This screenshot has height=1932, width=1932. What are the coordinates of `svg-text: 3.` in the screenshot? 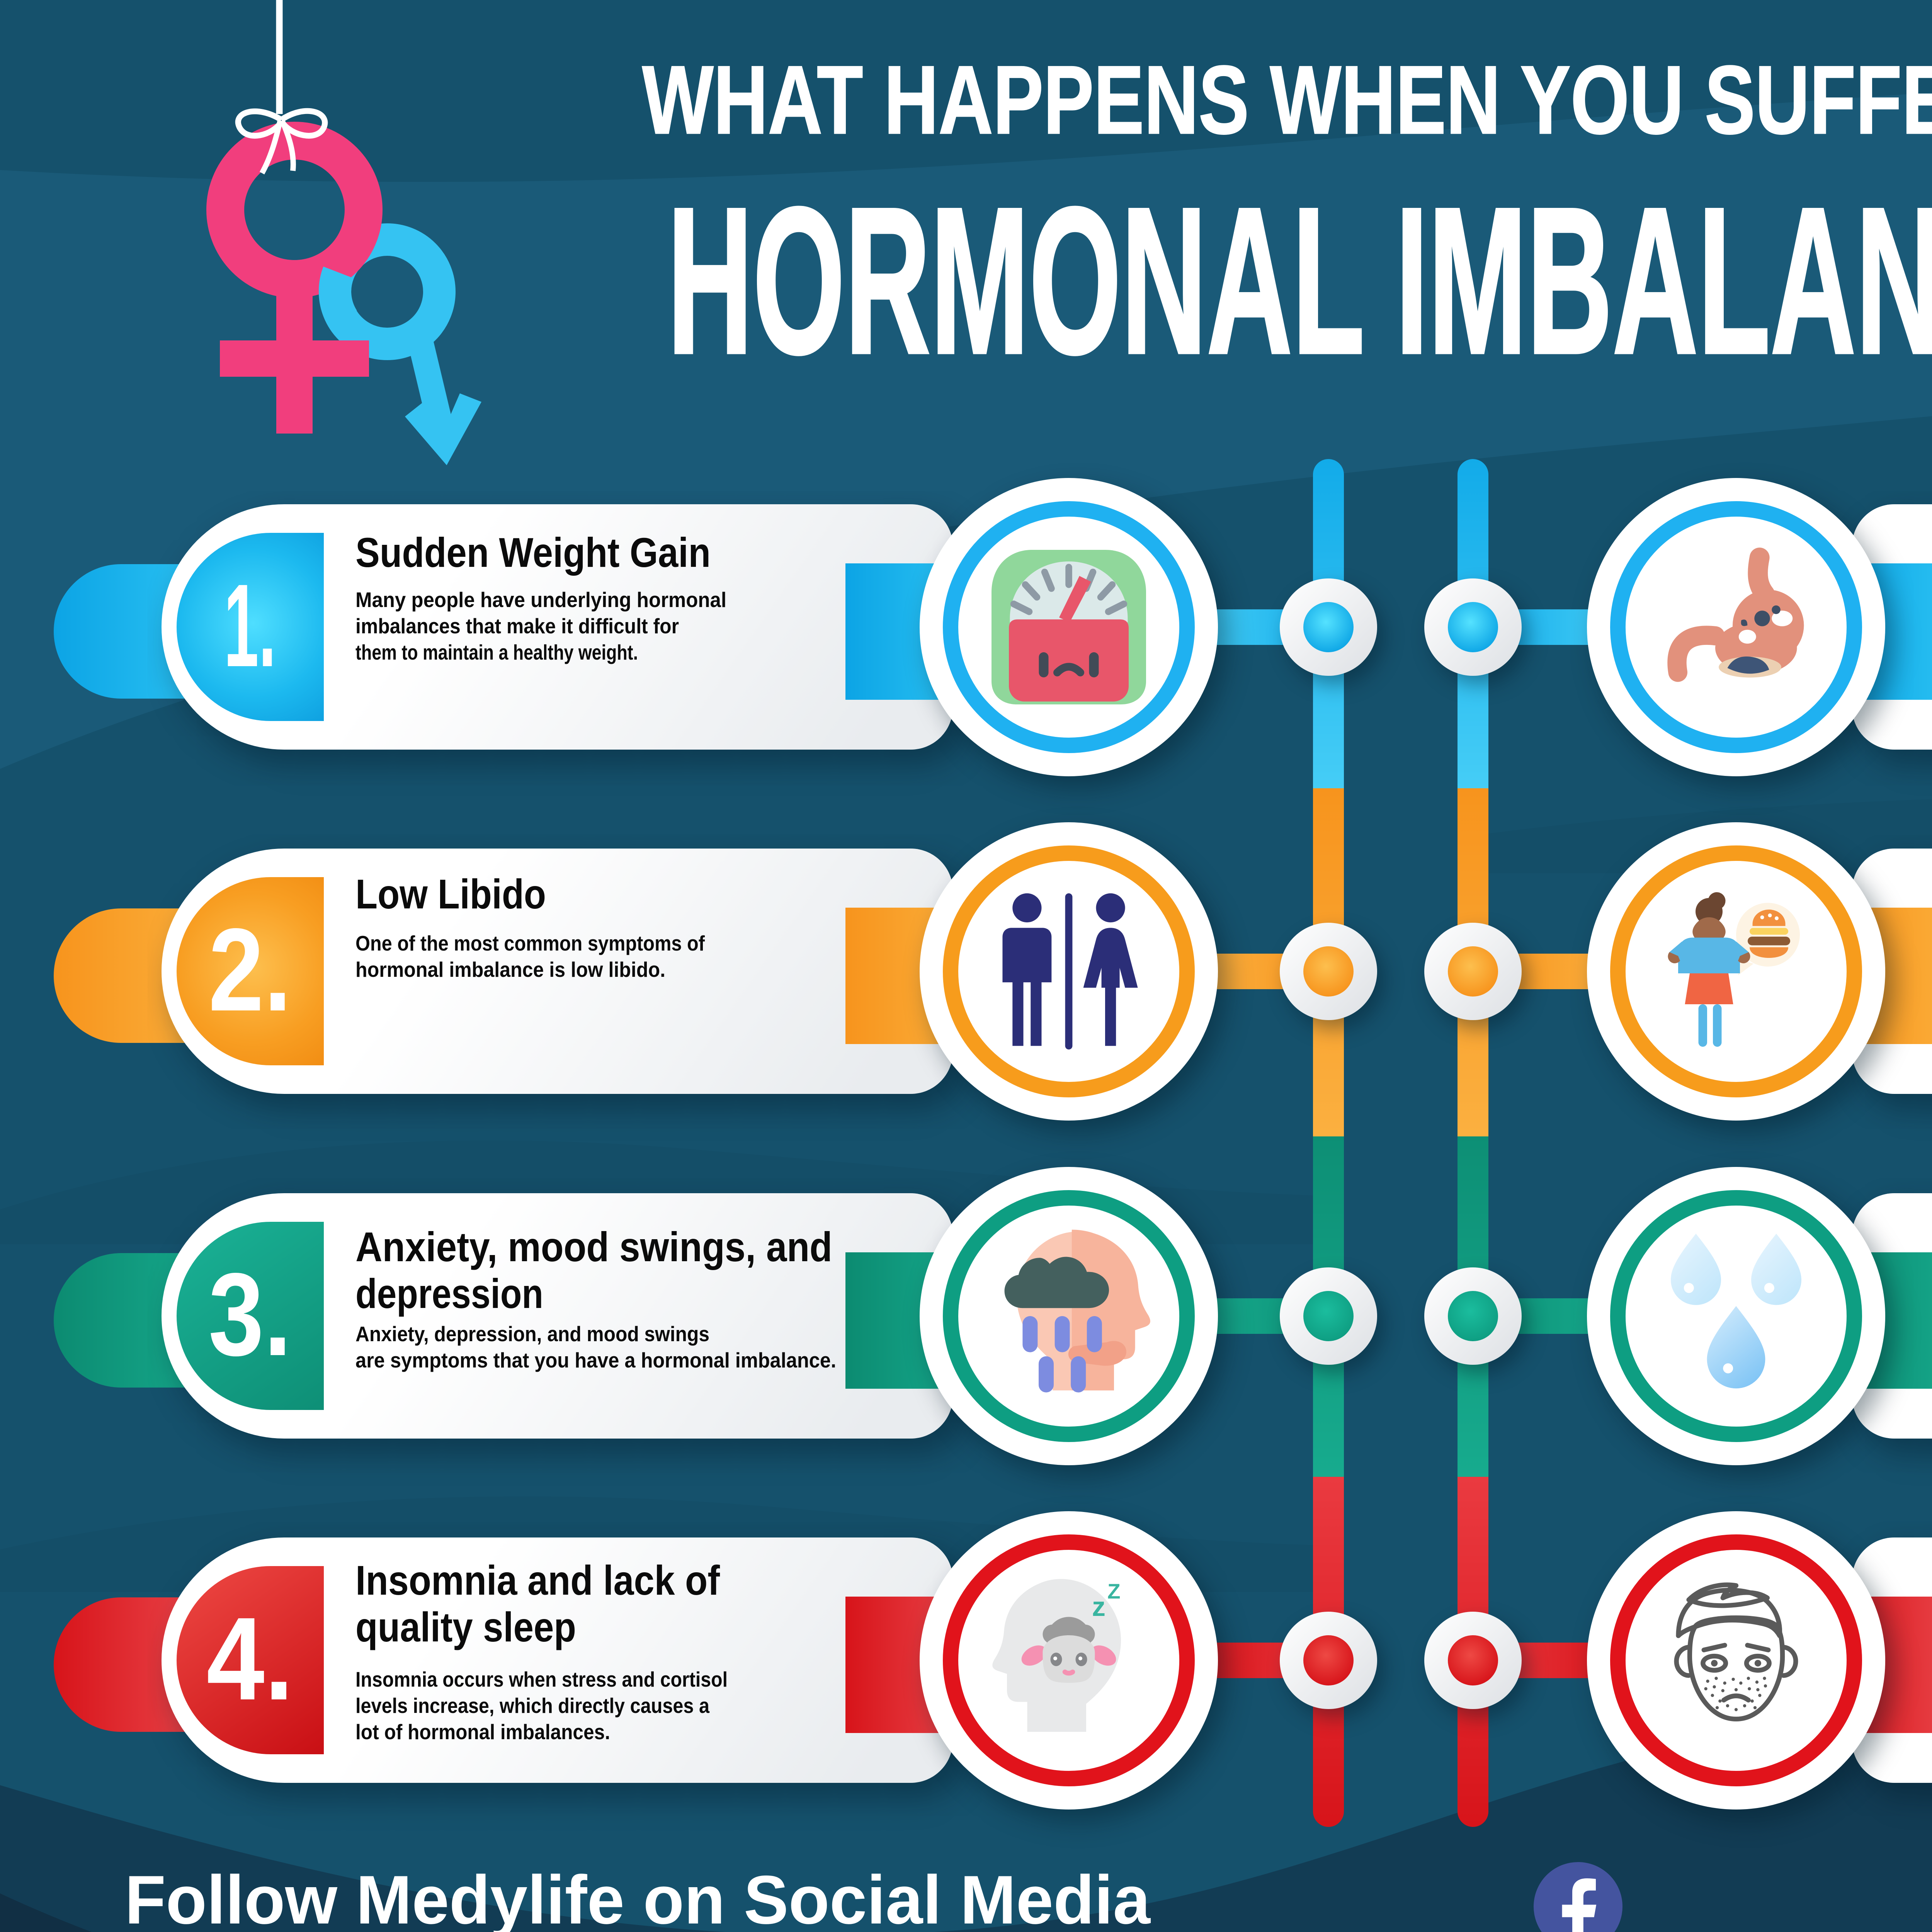 It's located at (251, 1314).